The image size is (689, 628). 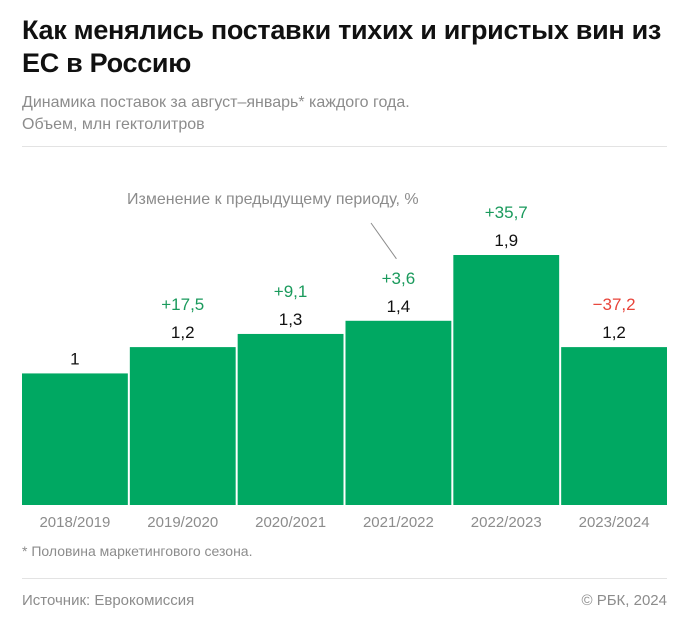 What do you see at coordinates (506, 240) in the screenshot?
I see `value-label-2022/2023: 1,9` at bounding box center [506, 240].